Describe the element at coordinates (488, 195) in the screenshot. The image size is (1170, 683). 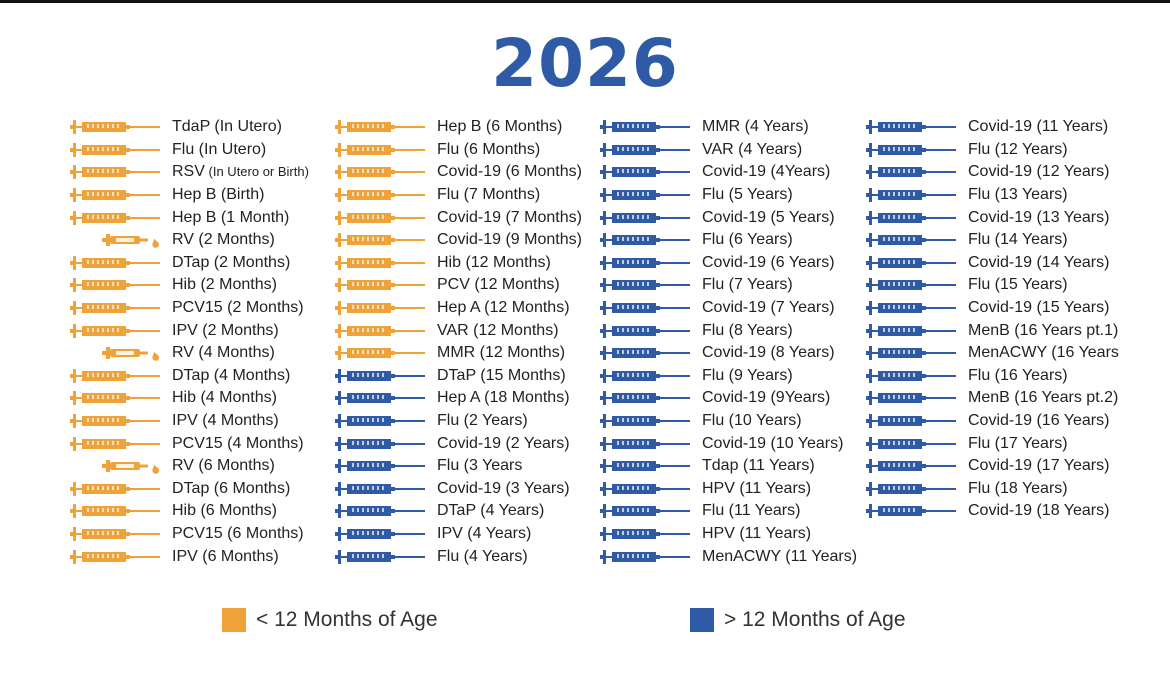
I see `vaccine-label: Flu (7 Months)` at that location.